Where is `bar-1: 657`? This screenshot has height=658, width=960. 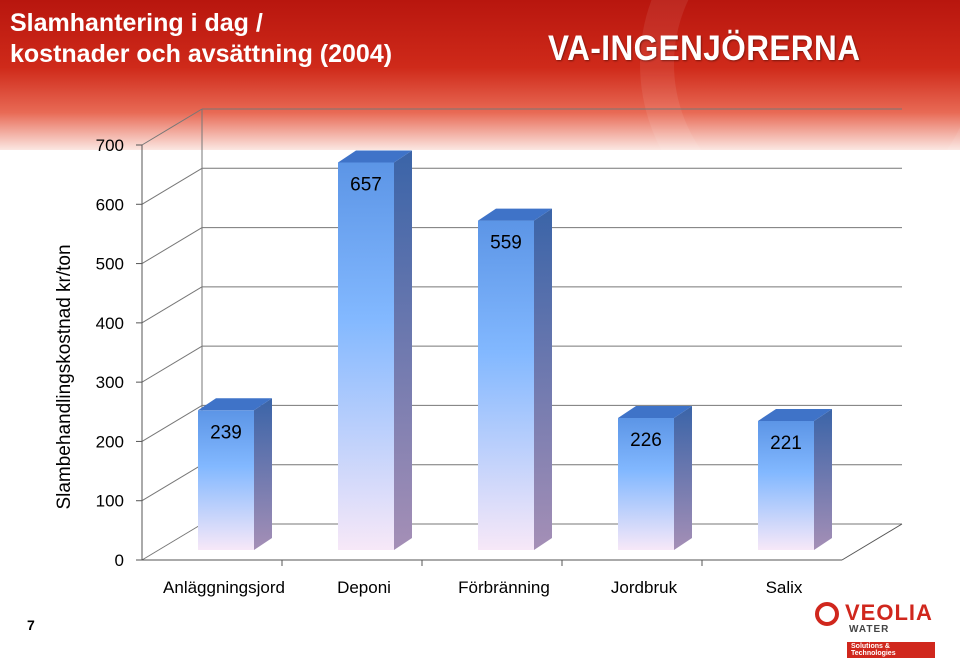 bar-1: 657 is located at coordinates (375, 350).